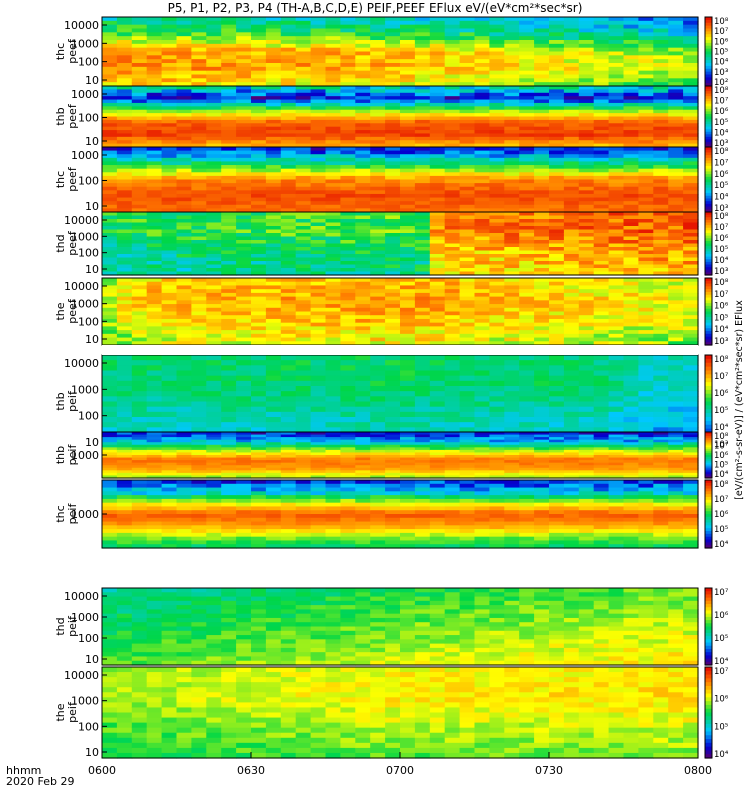 This screenshot has width=750, height=800. What do you see at coordinates (72, 51) in the screenshot?
I see `panel-ylabel: peef` at bounding box center [72, 51].